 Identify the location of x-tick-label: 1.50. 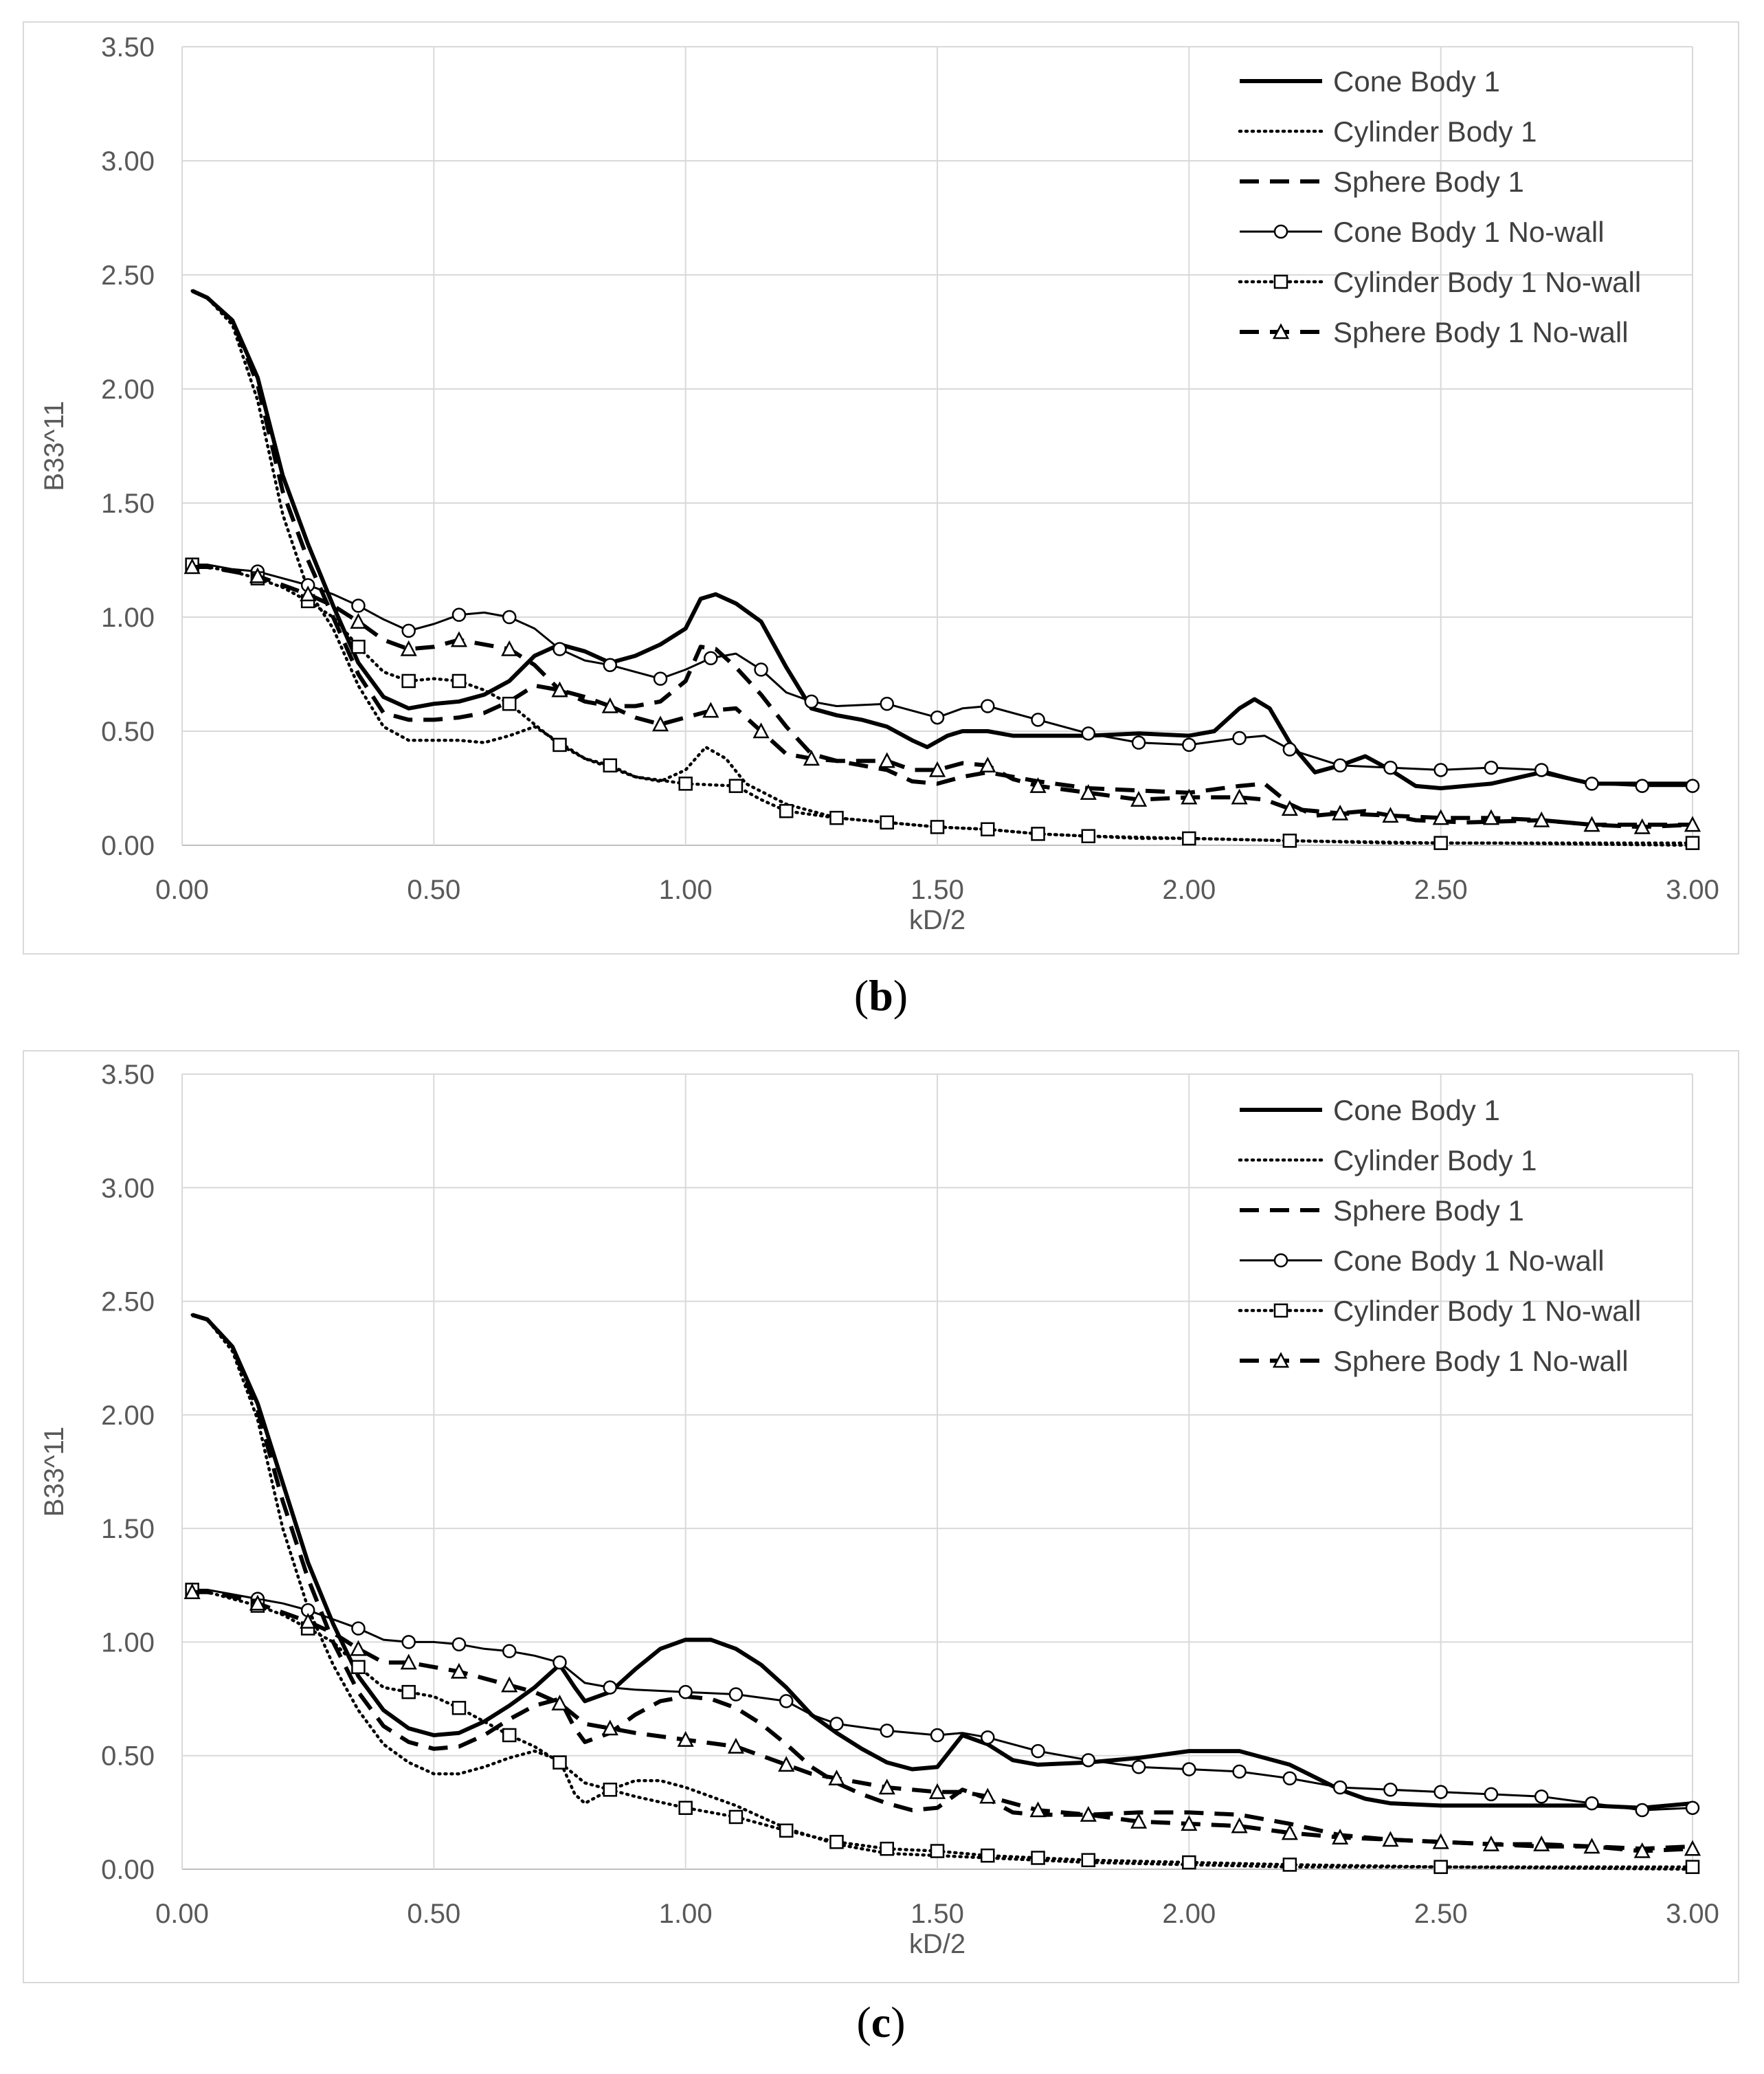
(938, 1914).